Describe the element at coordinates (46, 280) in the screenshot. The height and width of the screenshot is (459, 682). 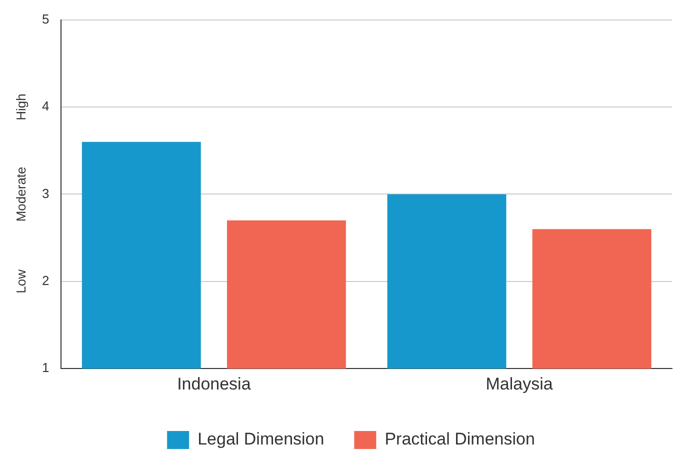
I see `y-tick-label: 2` at that location.